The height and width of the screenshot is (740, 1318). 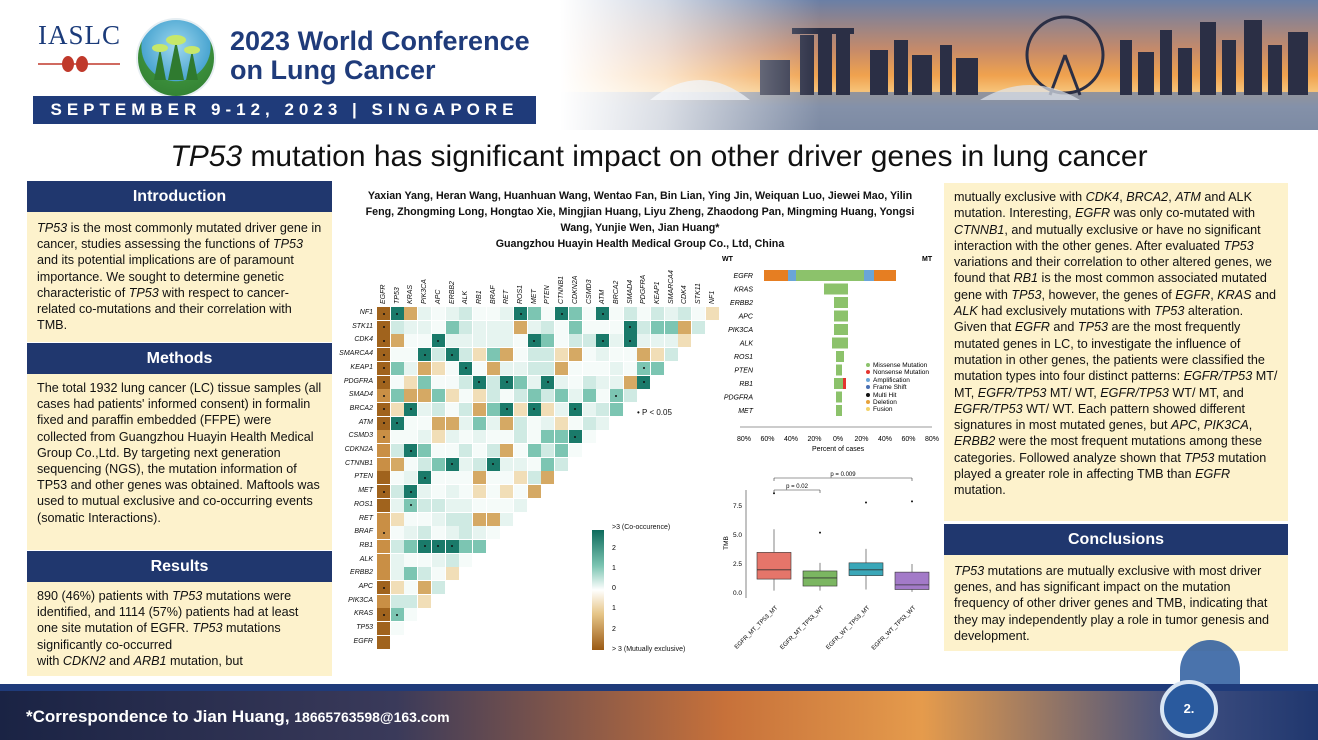 What do you see at coordinates (820, 578) in the screenshot?
I see `boxplot-box` at bounding box center [820, 578].